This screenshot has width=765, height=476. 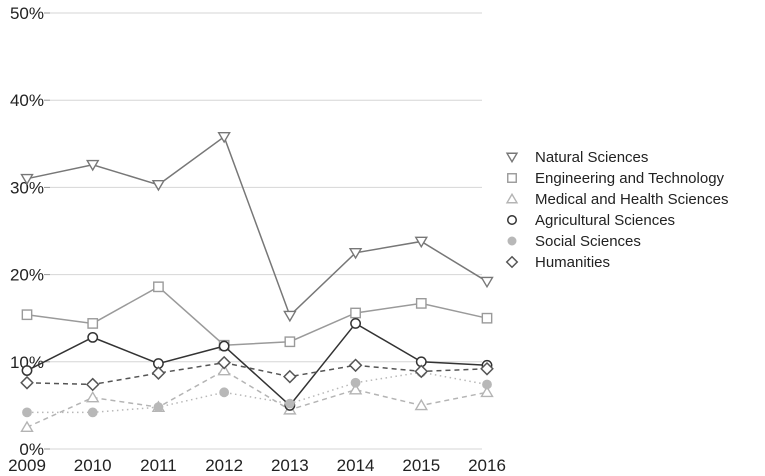 I want to click on legend-item: Humanities, so click(x=557, y=262).